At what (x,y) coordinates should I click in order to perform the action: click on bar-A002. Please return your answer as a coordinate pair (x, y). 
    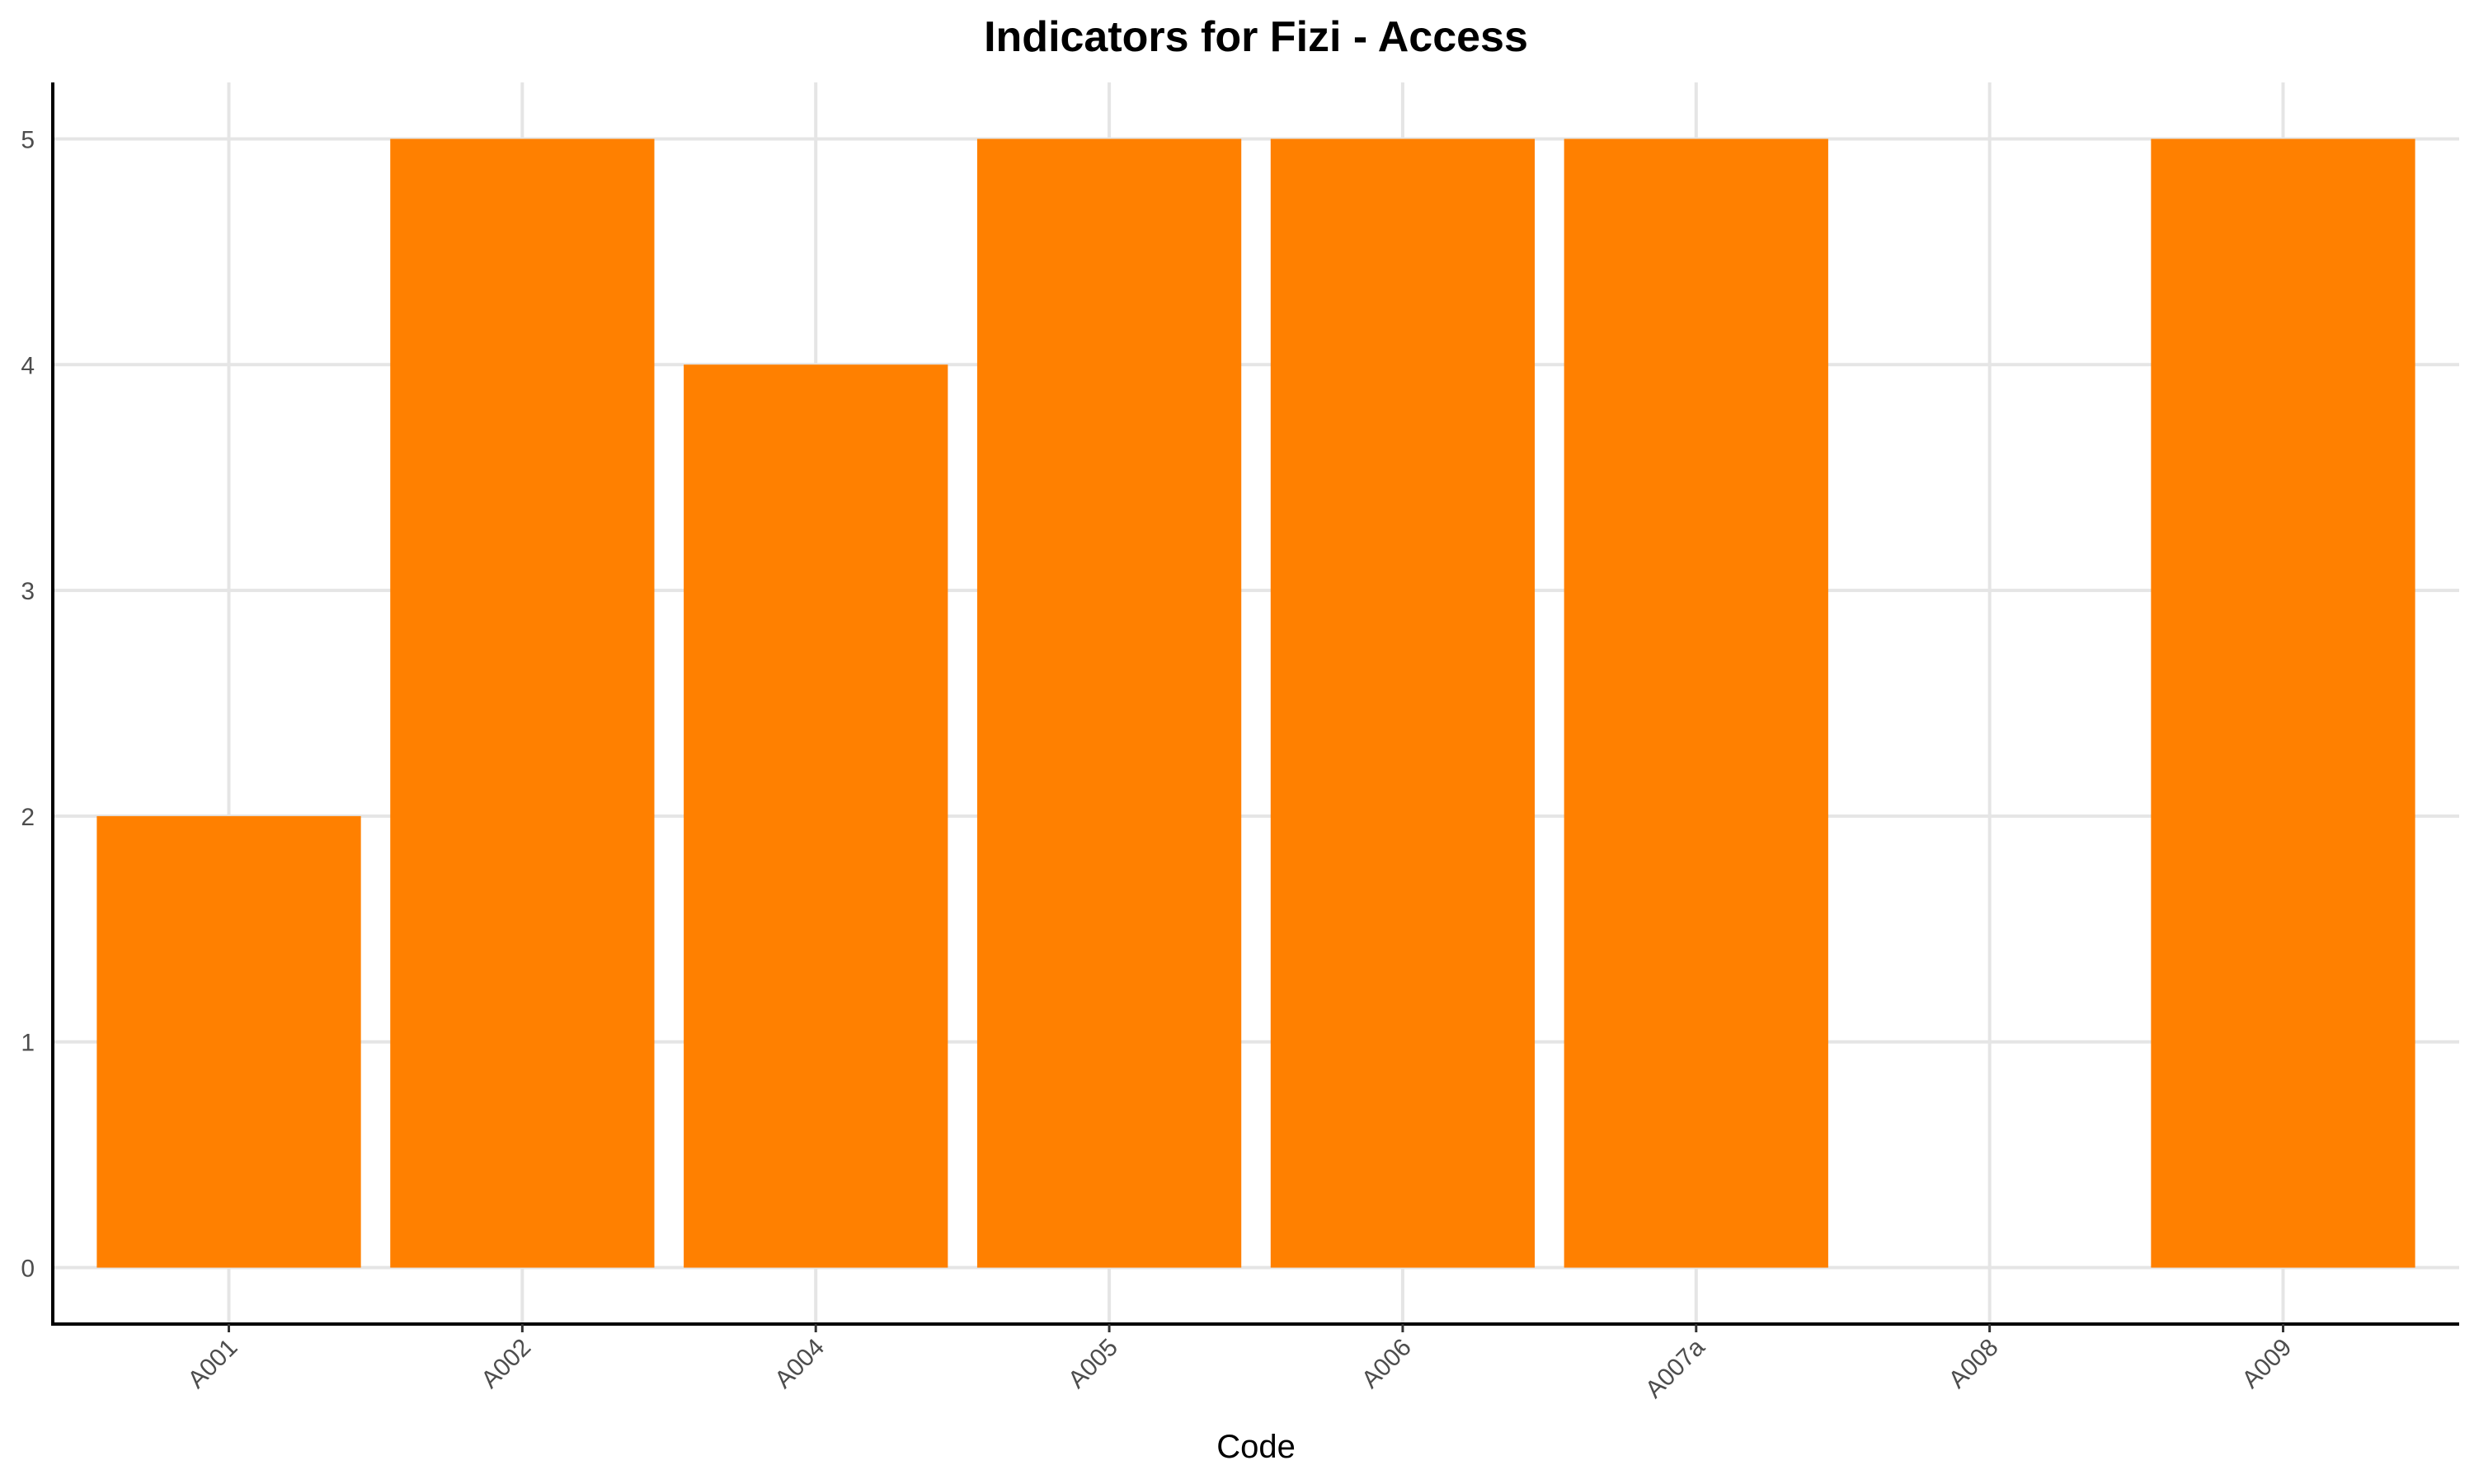
    Looking at the image, I should click on (522, 703).